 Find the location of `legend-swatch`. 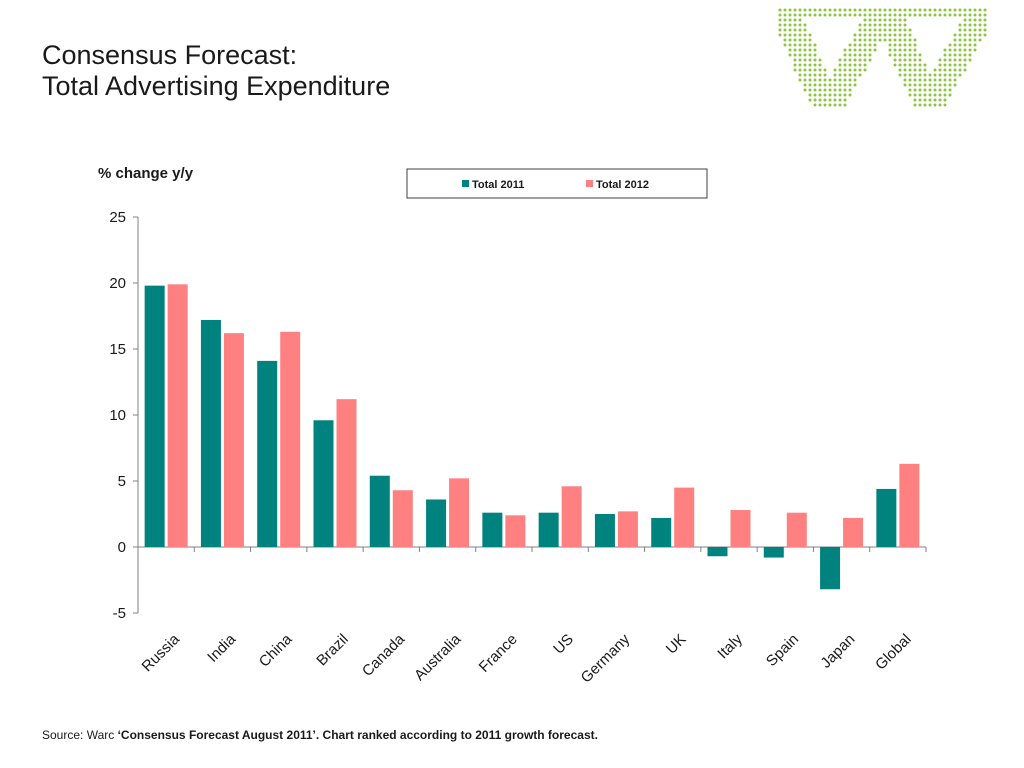

legend-swatch is located at coordinates (465, 183).